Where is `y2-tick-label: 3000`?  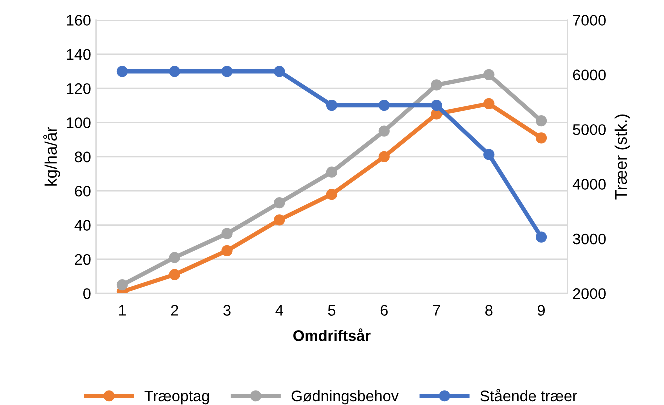
y2-tick-label: 3000 is located at coordinates (589, 239).